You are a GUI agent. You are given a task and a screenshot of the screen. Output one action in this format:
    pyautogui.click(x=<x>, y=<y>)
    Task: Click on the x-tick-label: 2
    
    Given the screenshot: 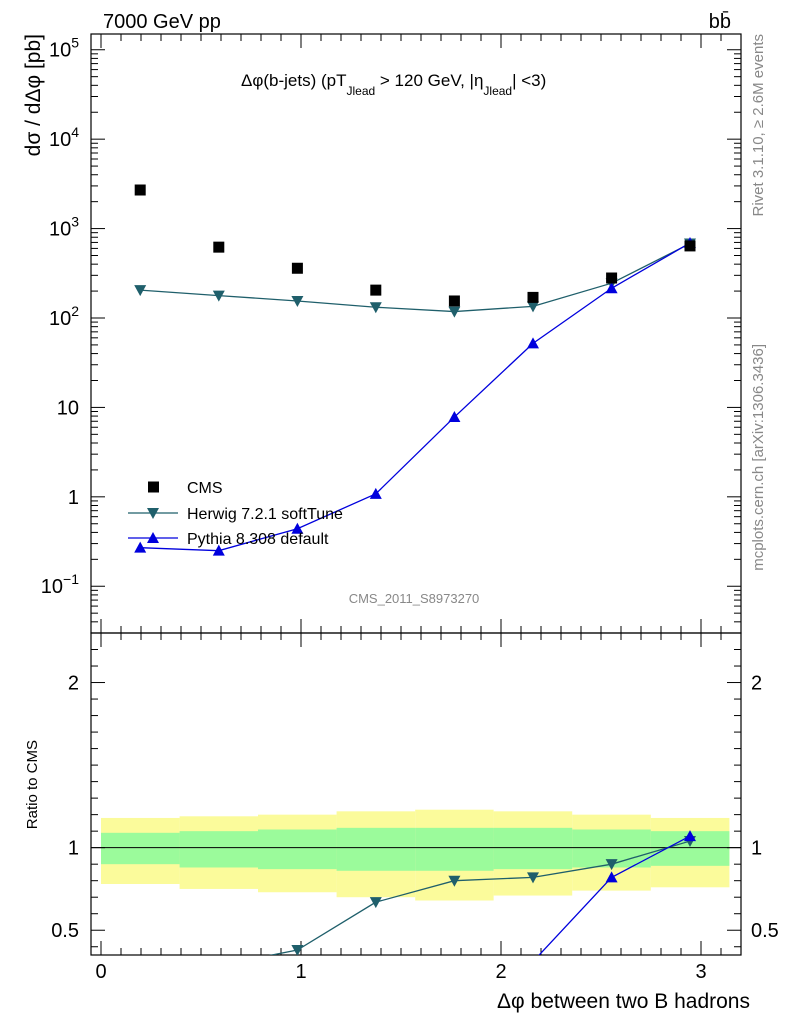 What is the action you would take?
    pyautogui.click(x=500, y=972)
    